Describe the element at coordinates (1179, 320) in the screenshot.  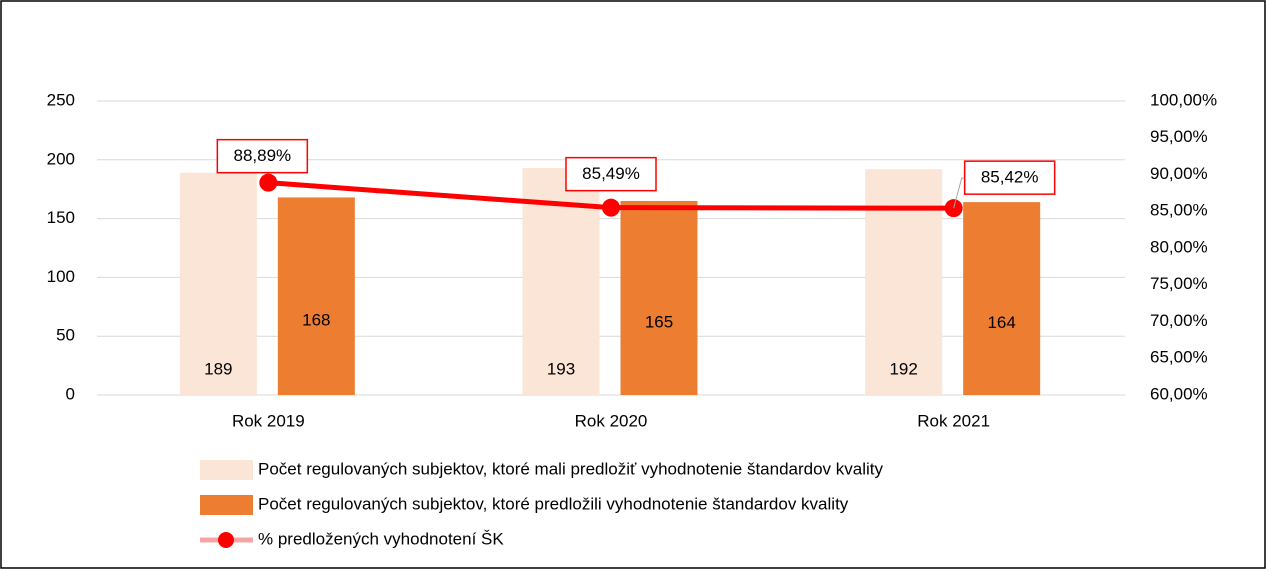
I see `y2-tick-label: 70,00%` at that location.